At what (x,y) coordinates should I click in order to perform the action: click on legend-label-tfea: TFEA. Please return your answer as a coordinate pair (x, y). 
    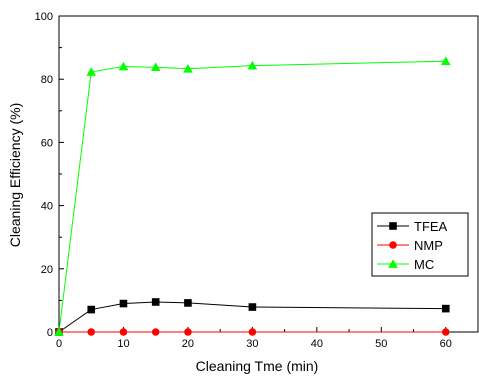
    Looking at the image, I should click on (431, 226).